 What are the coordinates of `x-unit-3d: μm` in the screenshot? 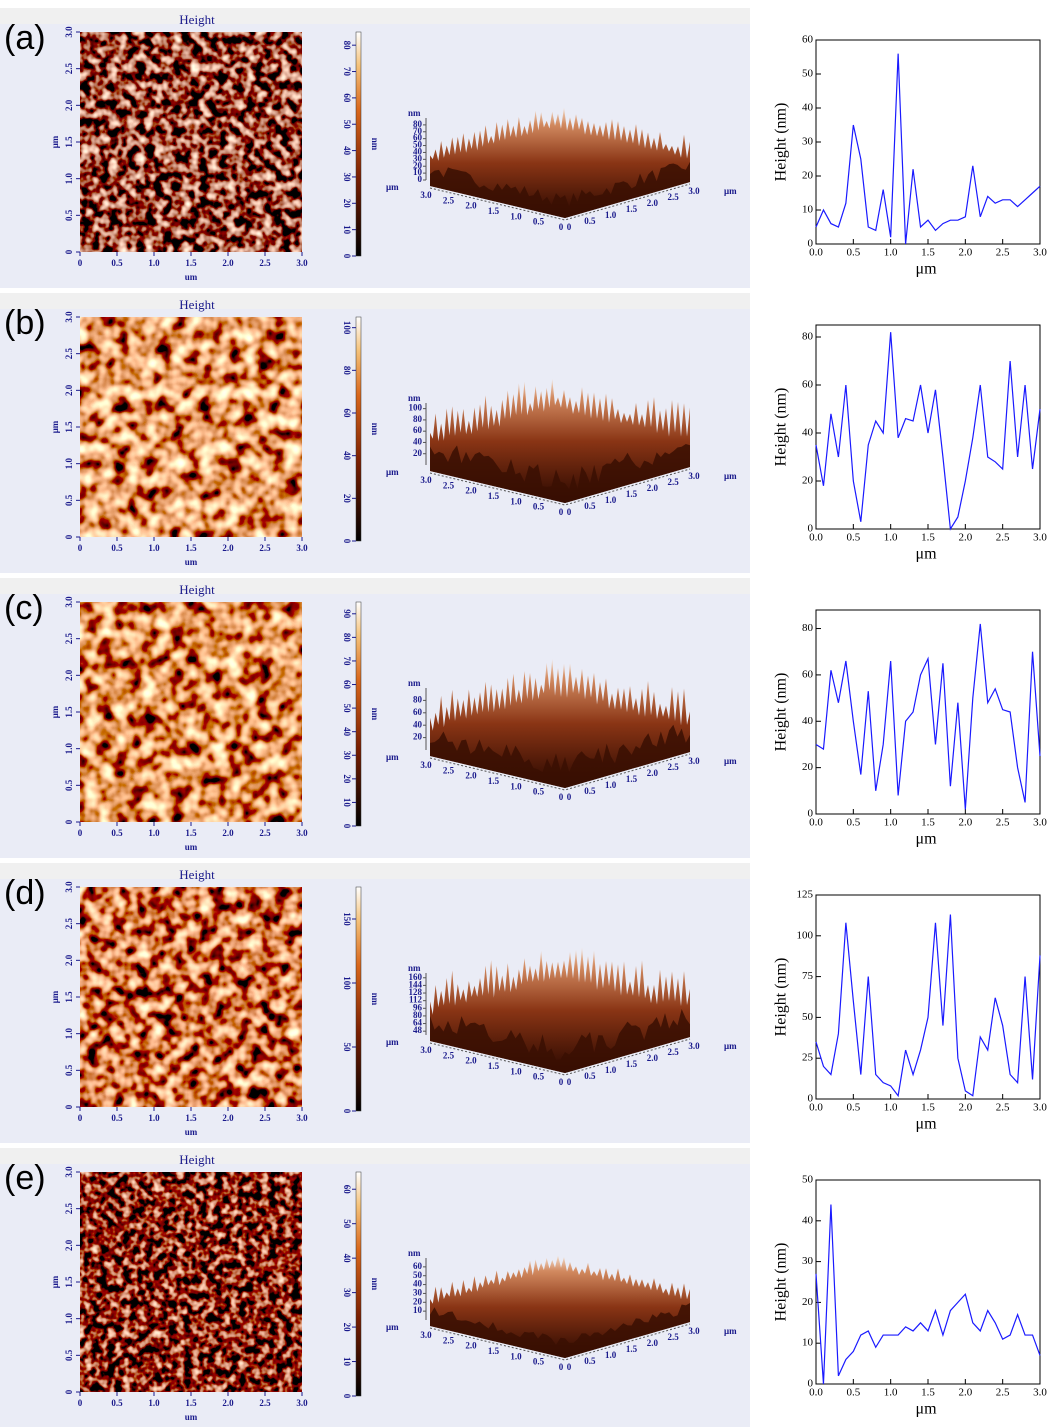 It's located at (392, 1042).